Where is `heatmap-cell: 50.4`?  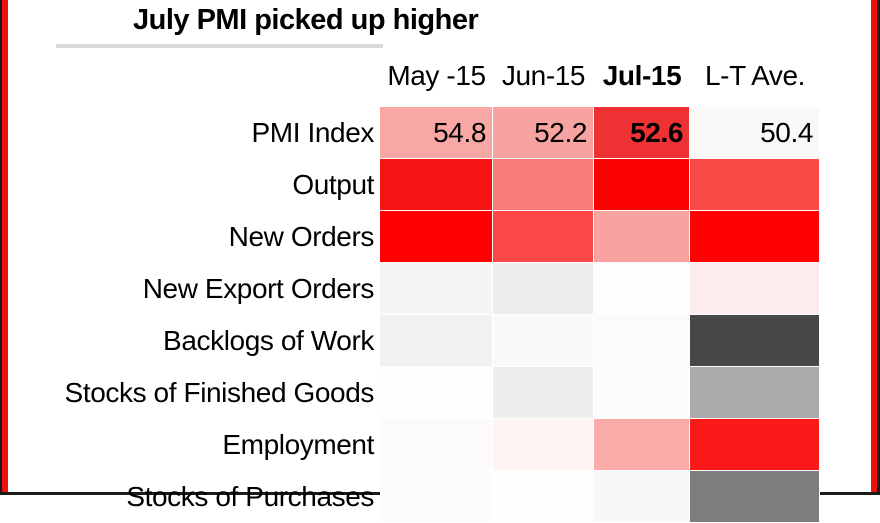
heatmap-cell: 50.4 is located at coordinates (755, 133).